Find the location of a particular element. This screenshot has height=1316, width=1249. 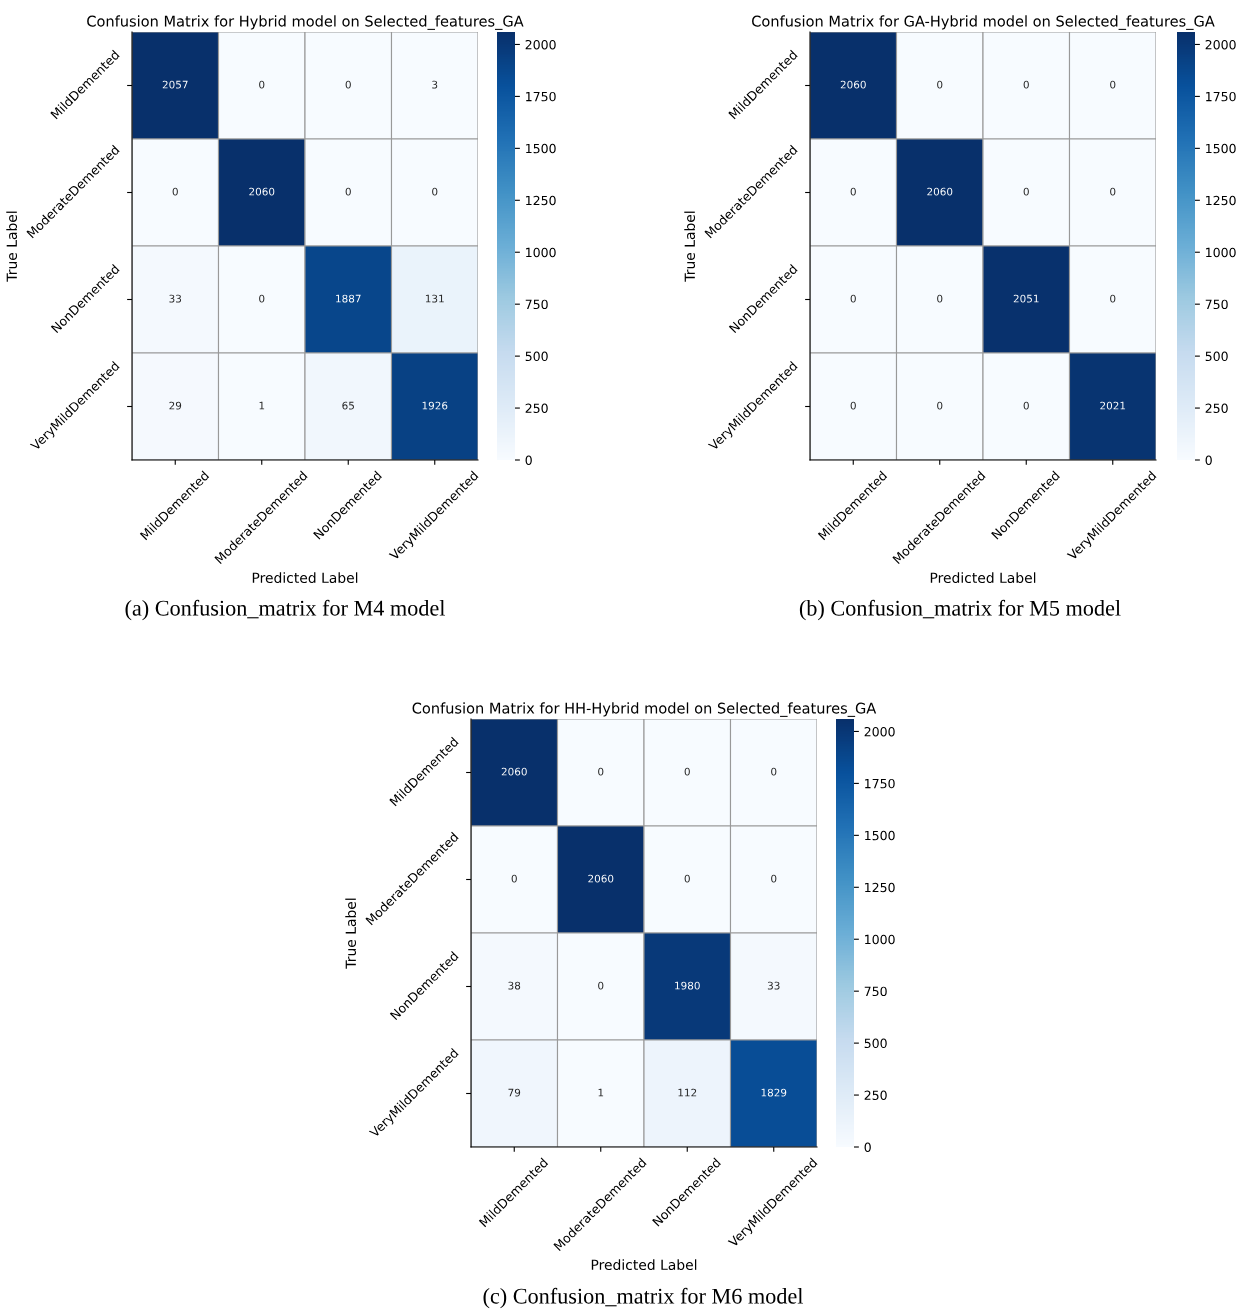

data-label: 2057 is located at coordinates (175, 84).